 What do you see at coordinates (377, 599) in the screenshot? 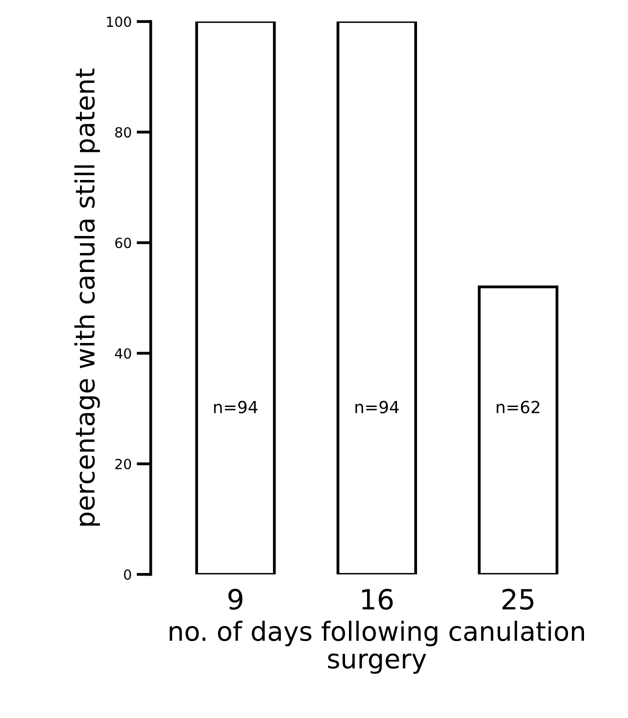
I see `x-tick-label: 16` at bounding box center [377, 599].